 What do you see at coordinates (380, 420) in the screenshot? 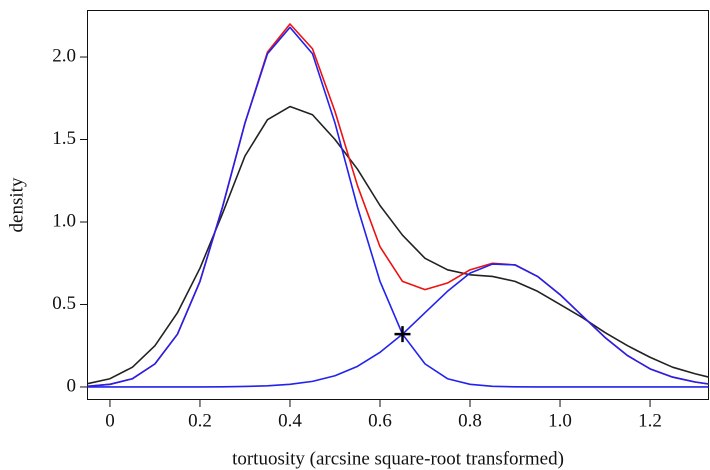
I see `x-tick-label: 0.6` at bounding box center [380, 420].